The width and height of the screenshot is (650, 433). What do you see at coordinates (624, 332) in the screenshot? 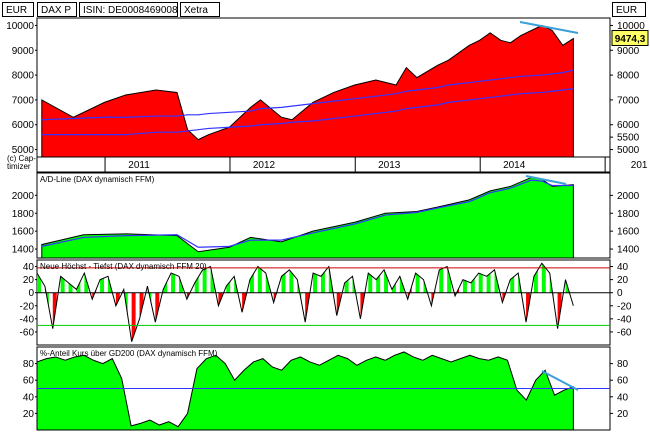
I see `y-tick-right-3-5: -60` at bounding box center [624, 332].